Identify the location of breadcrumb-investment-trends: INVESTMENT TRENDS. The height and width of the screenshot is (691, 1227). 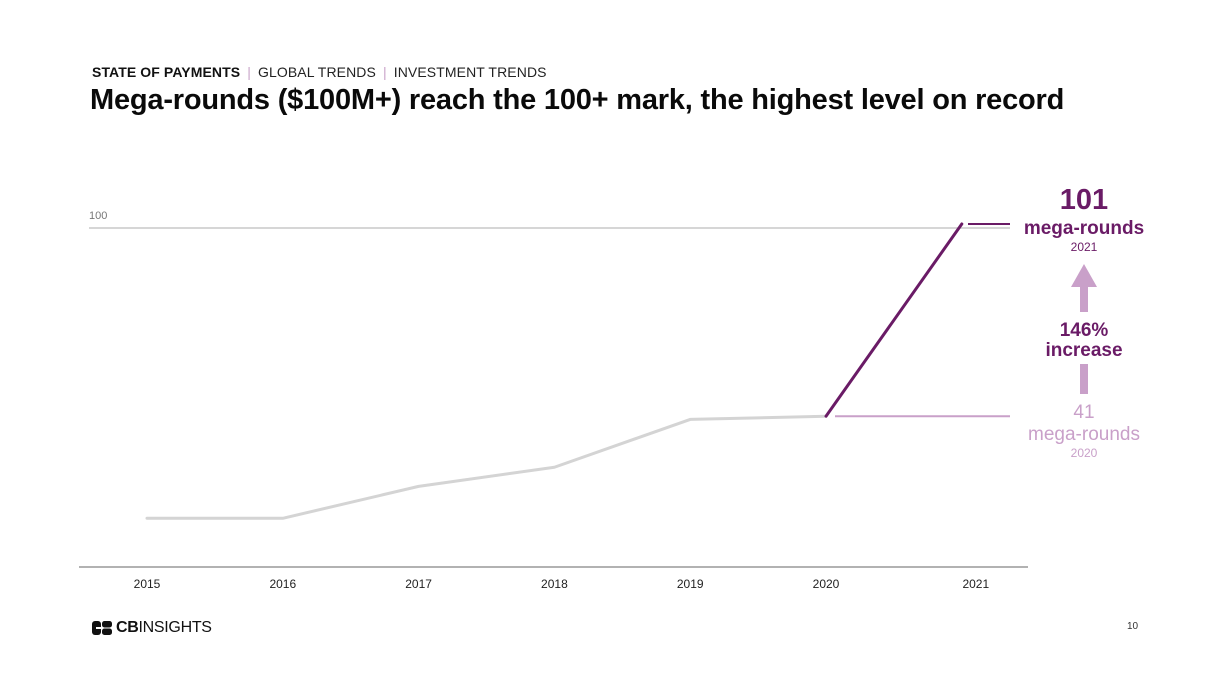
(470, 72).